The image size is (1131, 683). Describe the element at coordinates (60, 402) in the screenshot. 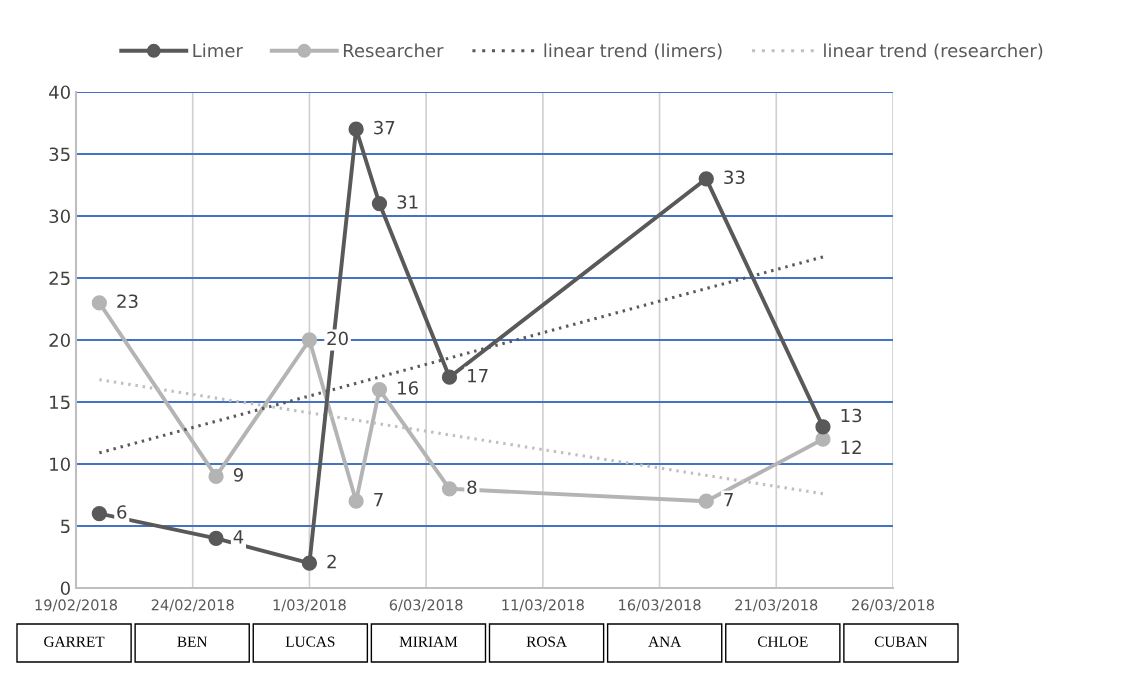

I see `y-tick-label: 15` at that location.